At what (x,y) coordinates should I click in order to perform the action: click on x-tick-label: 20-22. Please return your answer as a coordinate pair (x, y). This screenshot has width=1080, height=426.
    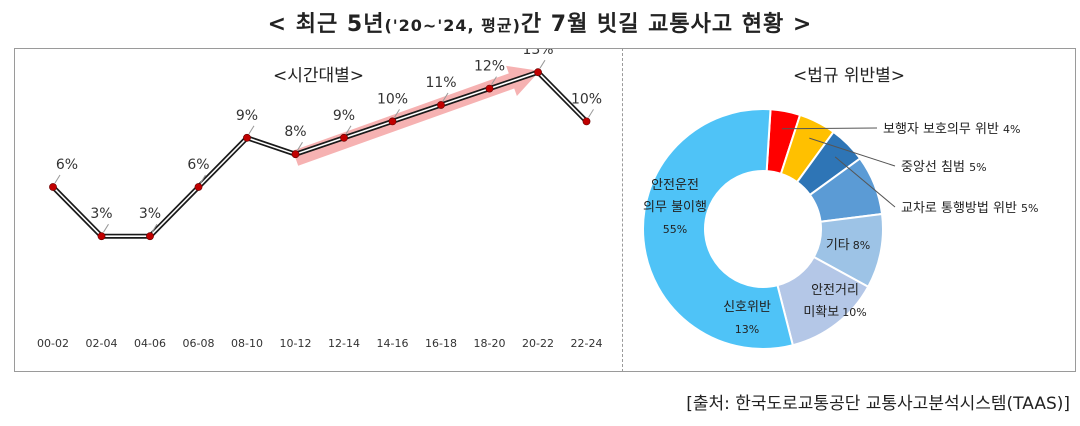
    Looking at the image, I should click on (538, 343).